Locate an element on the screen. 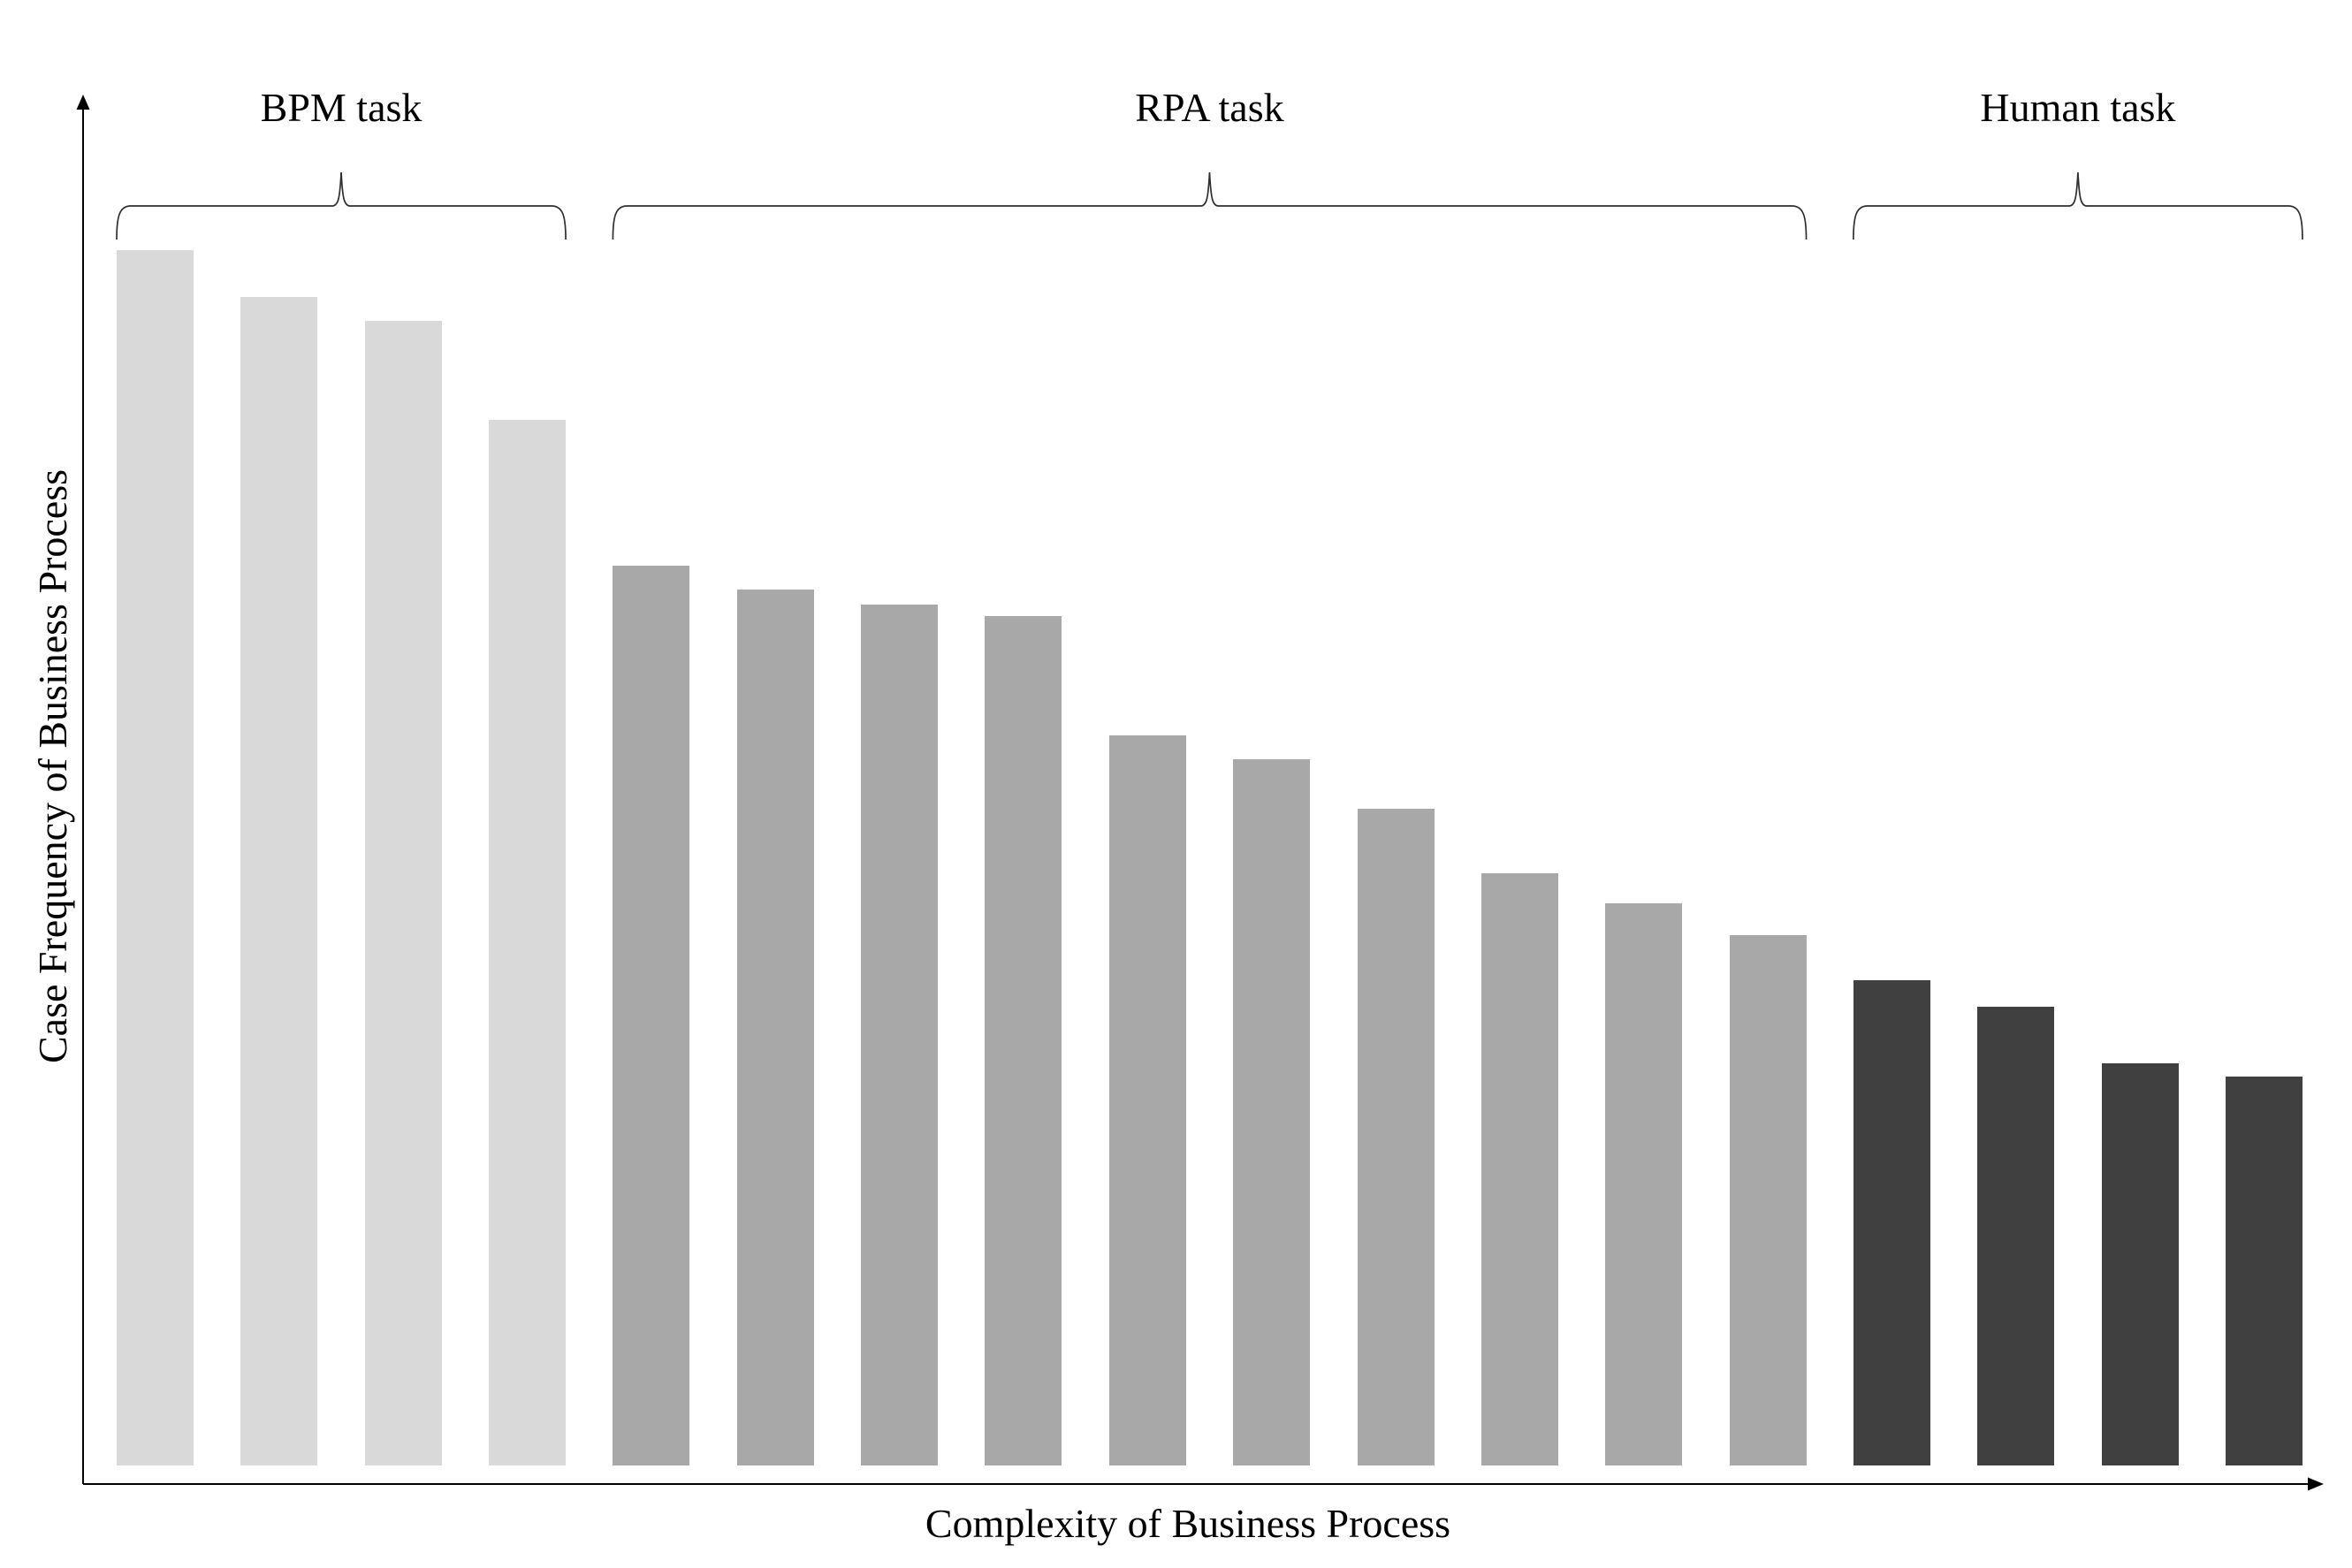  group-label-bpm-task: BPM task is located at coordinates (341, 108).